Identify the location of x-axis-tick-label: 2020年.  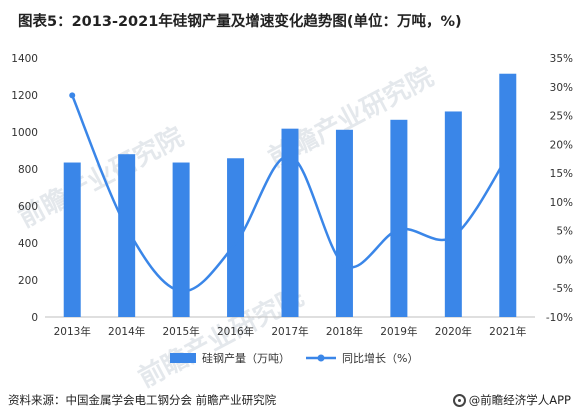
(453, 331).